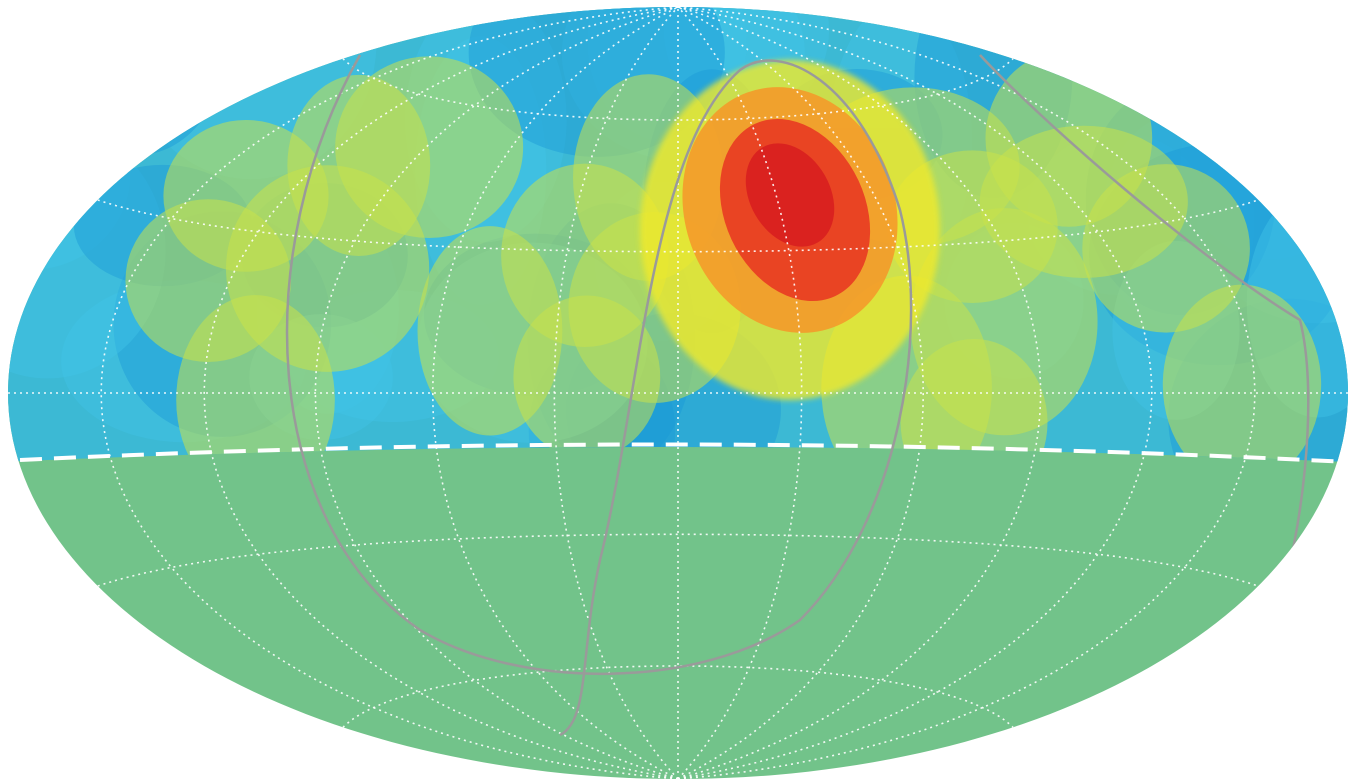 Image resolution: width=1348 pixels, height=781 pixels. What do you see at coordinates (683, 453) in the screenshot?
I see `declination-limit` at bounding box center [683, 453].